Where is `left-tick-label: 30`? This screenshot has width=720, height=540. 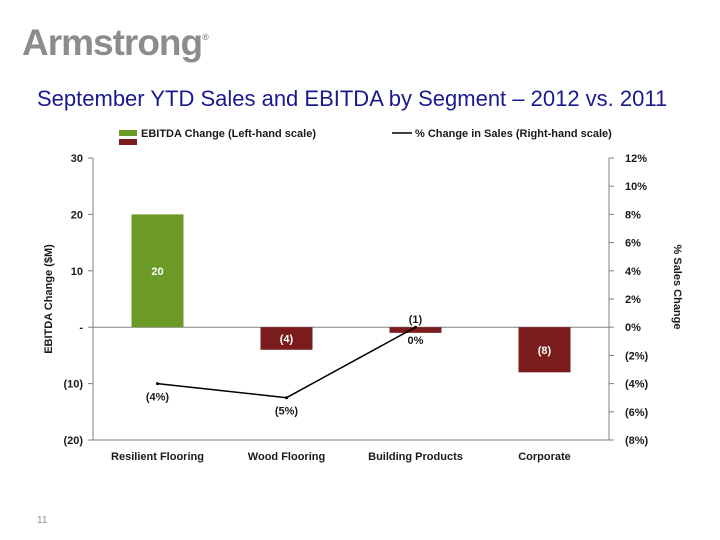
left-tick-label: 30 is located at coordinates (77, 159).